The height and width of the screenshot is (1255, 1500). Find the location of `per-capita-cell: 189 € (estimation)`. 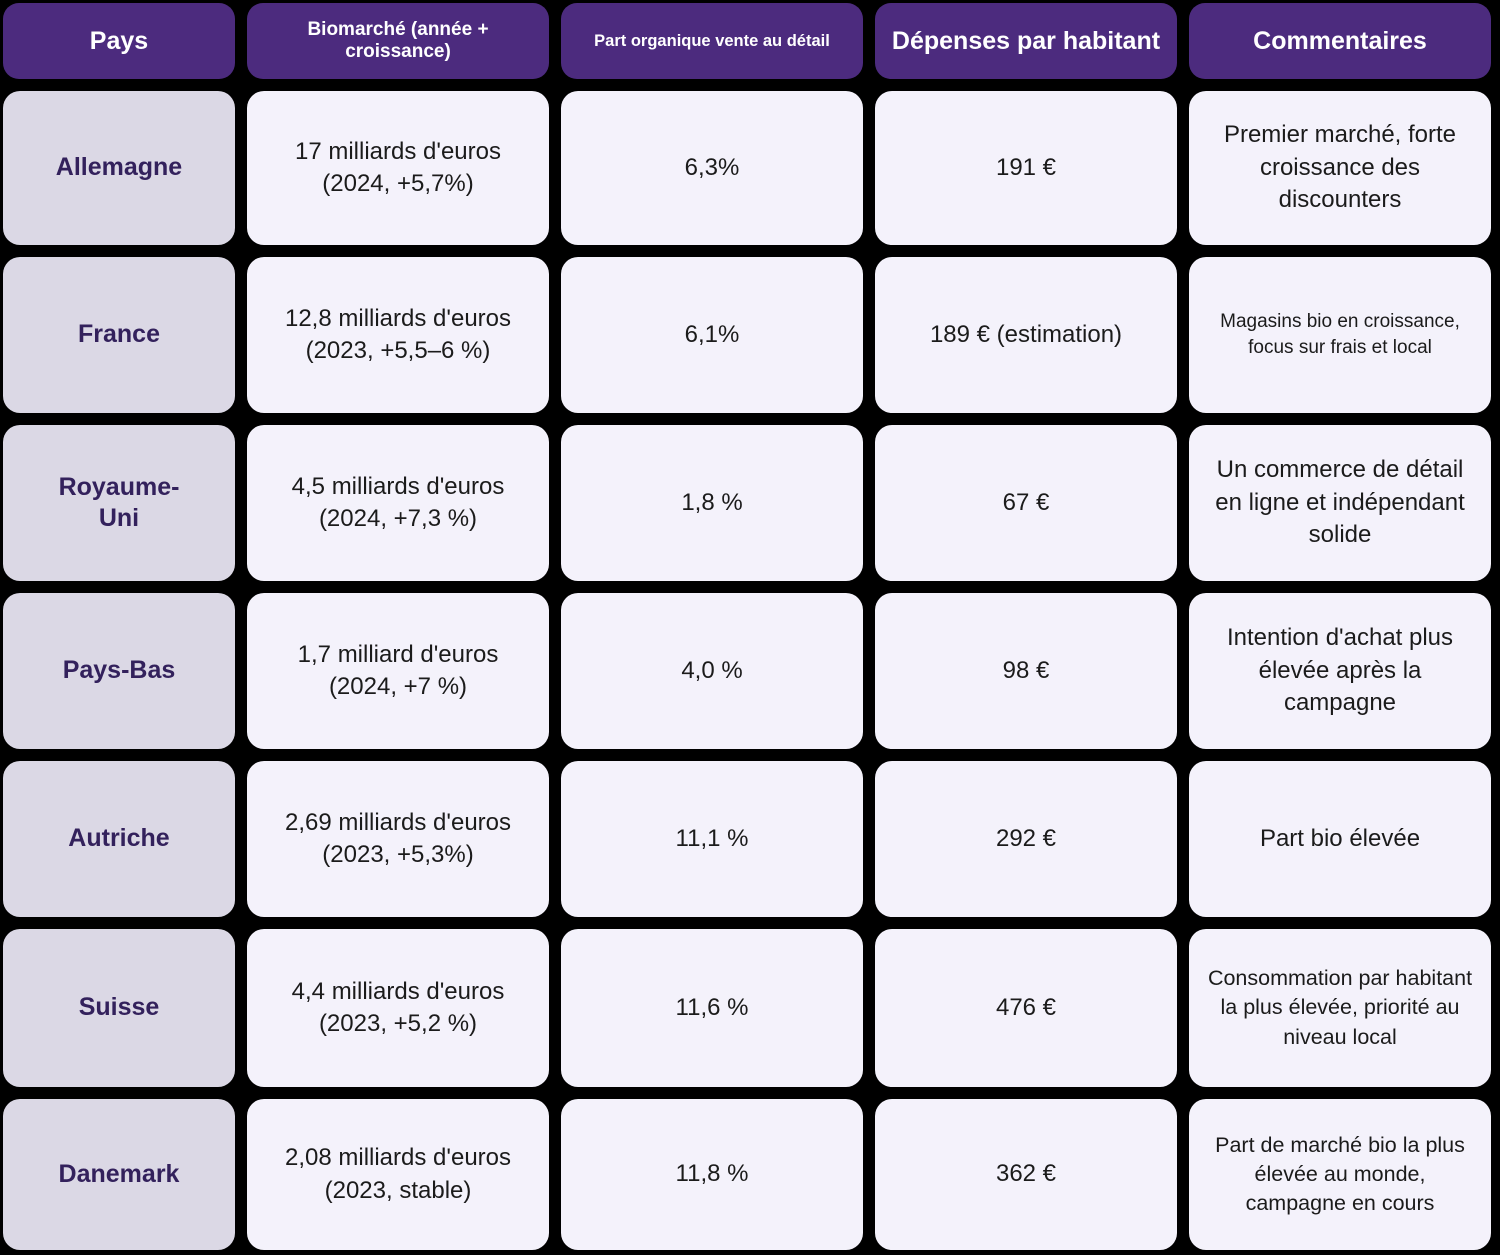

per-capita-cell: 189 € (estimation) is located at coordinates (1026, 335).